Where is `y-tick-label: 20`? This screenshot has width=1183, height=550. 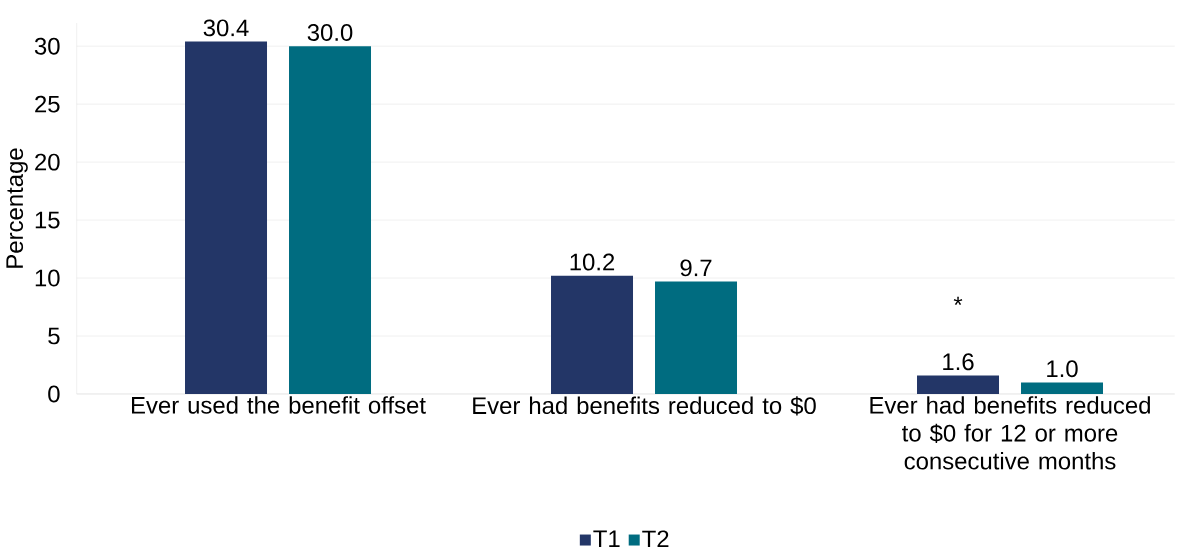 y-tick-label: 20 is located at coordinates (47, 162).